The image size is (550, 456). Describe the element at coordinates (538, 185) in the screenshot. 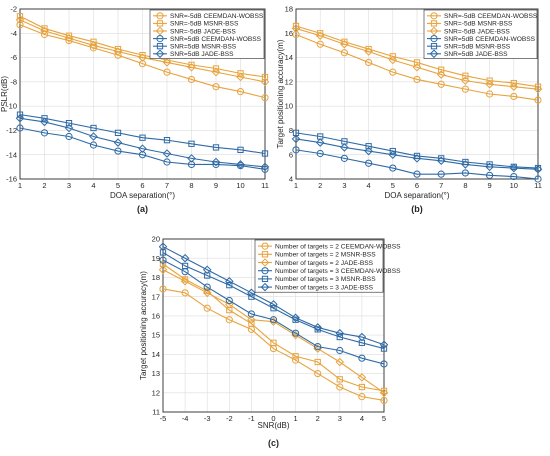

I see `x-tick-label: 11` at that location.